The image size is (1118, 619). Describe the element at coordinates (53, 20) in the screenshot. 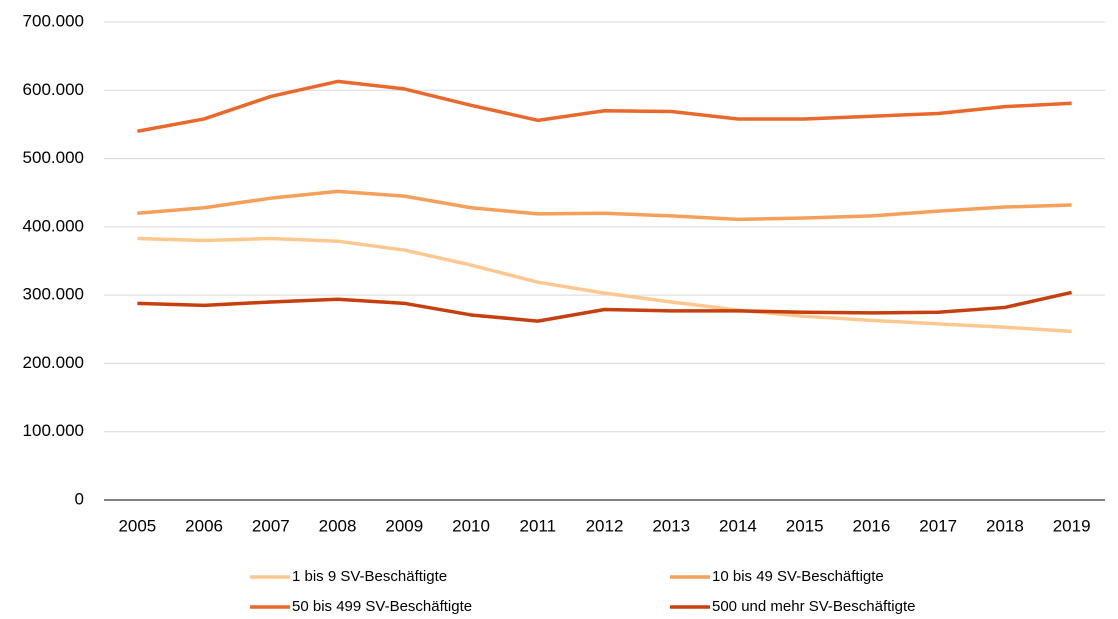

I see `y-tick-label: 700.000` at that location.